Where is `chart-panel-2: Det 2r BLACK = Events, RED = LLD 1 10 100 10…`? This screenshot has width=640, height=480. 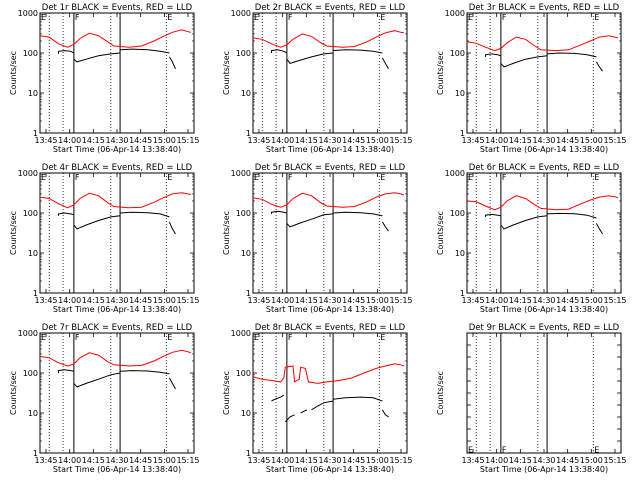
chart-panel-2: Det 2r BLACK = Events, RED = LLD 1 10 100 10… is located at coordinates (317, 78).